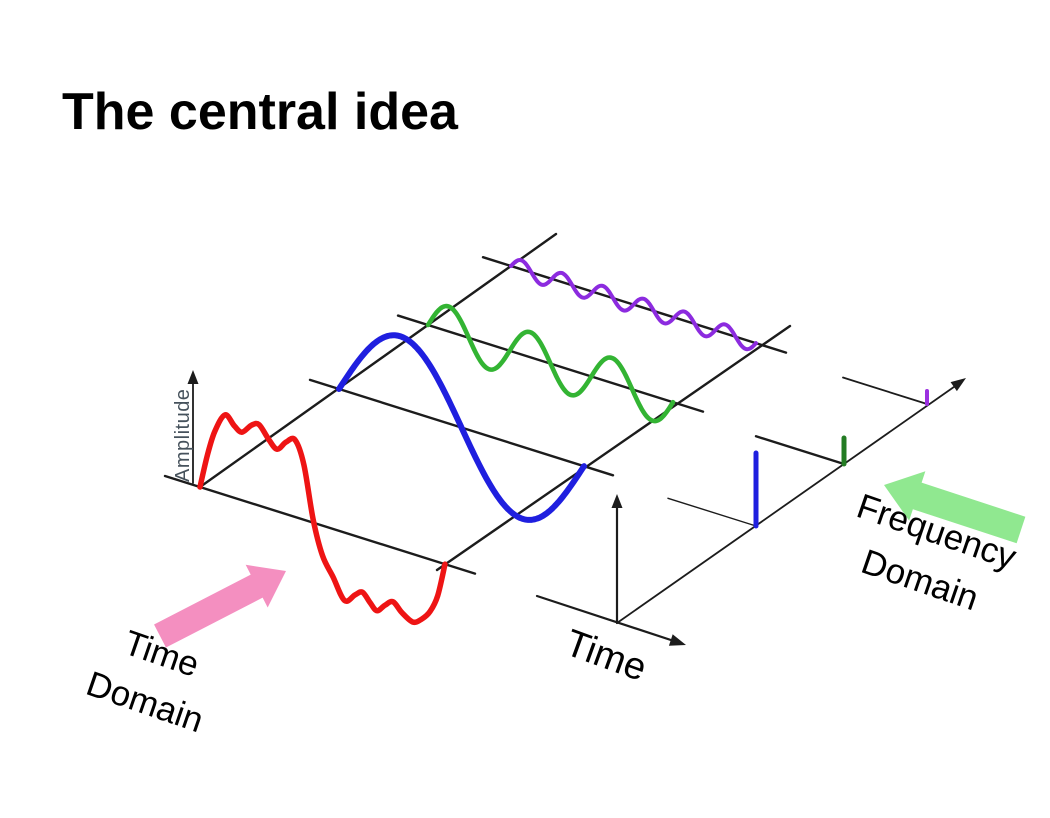 Image resolution: width=1050 pixels, height=818 pixels. What do you see at coordinates (613, 448) in the screenshot?
I see `depth-axis-right` at bounding box center [613, 448].